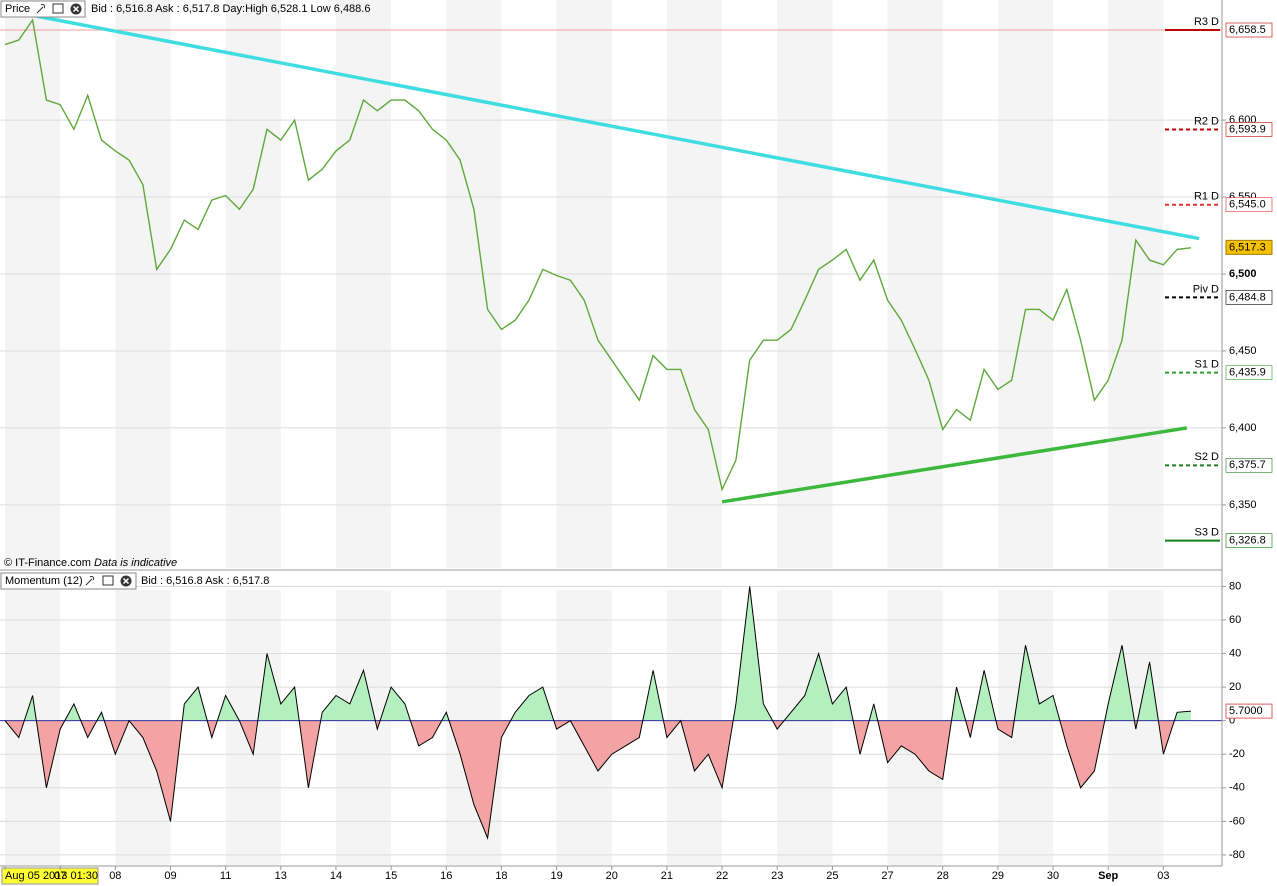 The width and height of the screenshot is (1277, 886). I want to click on level-name: R3 D, so click(1206, 22).